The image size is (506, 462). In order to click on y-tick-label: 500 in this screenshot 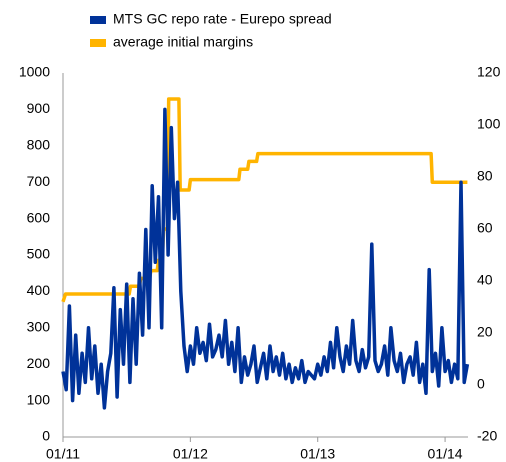, I will do `click(39, 254)`.